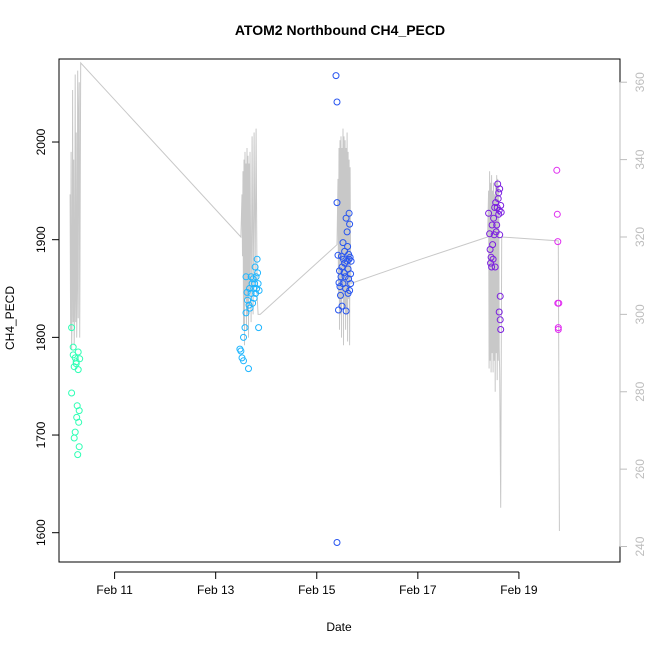 The image size is (650, 650). What do you see at coordinates (41, 141) in the screenshot?
I see `y-tick-label-4: 2000` at bounding box center [41, 141].